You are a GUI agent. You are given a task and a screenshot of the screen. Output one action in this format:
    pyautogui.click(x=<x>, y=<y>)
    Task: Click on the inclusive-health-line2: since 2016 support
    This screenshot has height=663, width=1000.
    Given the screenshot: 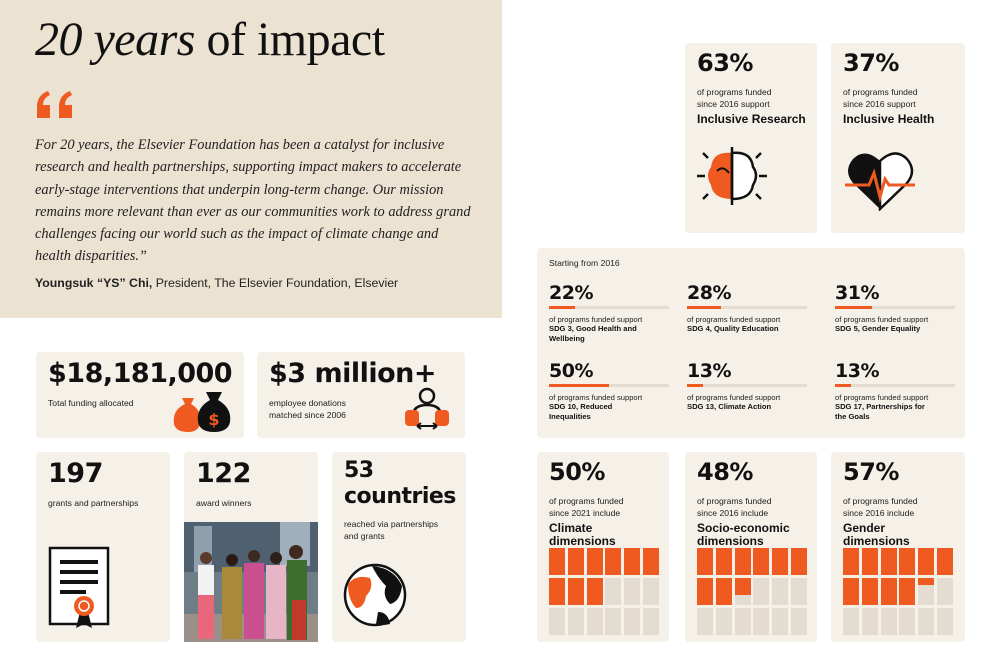 What is the action you would take?
    pyautogui.click(x=879, y=104)
    